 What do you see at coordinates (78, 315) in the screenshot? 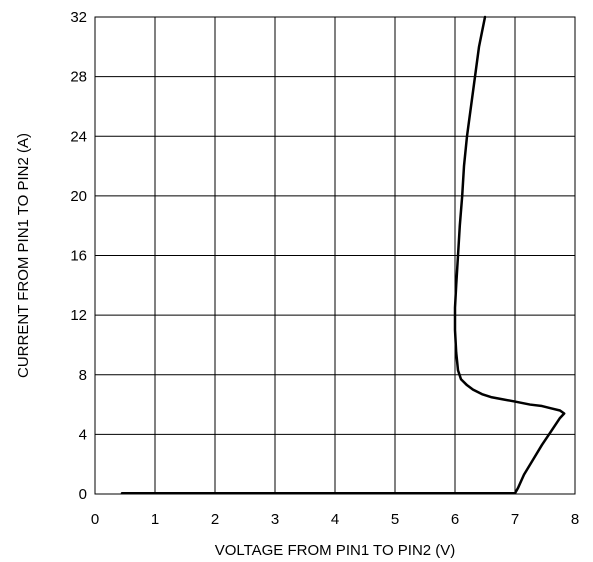
I see `y-tick-label-3: 12` at bounding box center [78, 315].